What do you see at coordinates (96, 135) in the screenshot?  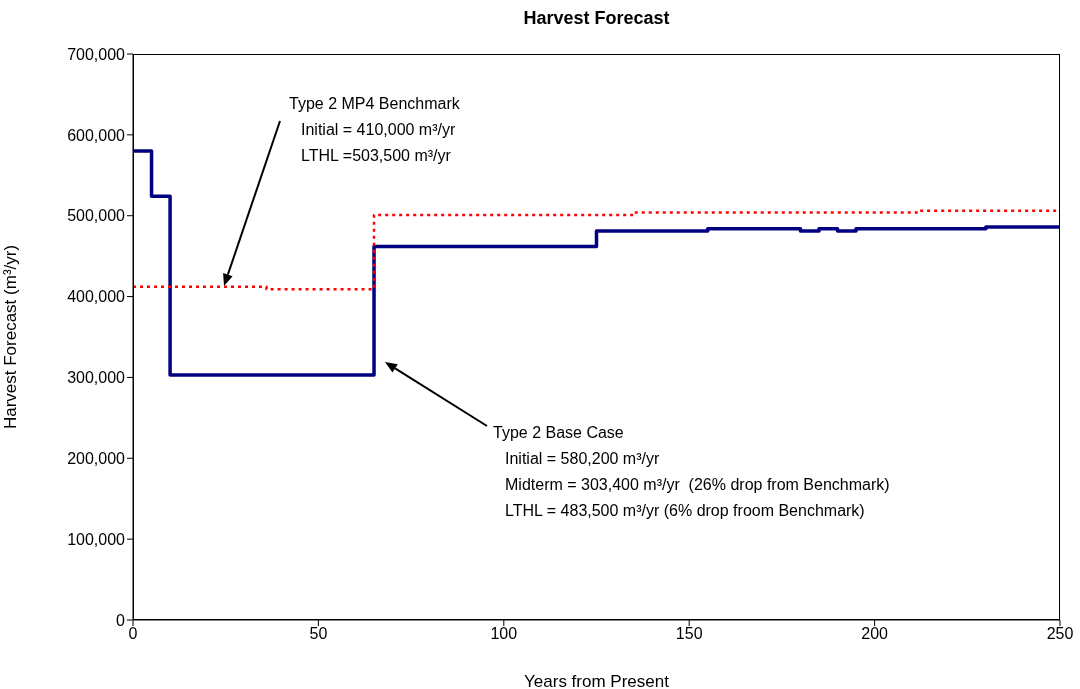 I see `y-tick-label: 600,000` at bounding box center [96, 135].